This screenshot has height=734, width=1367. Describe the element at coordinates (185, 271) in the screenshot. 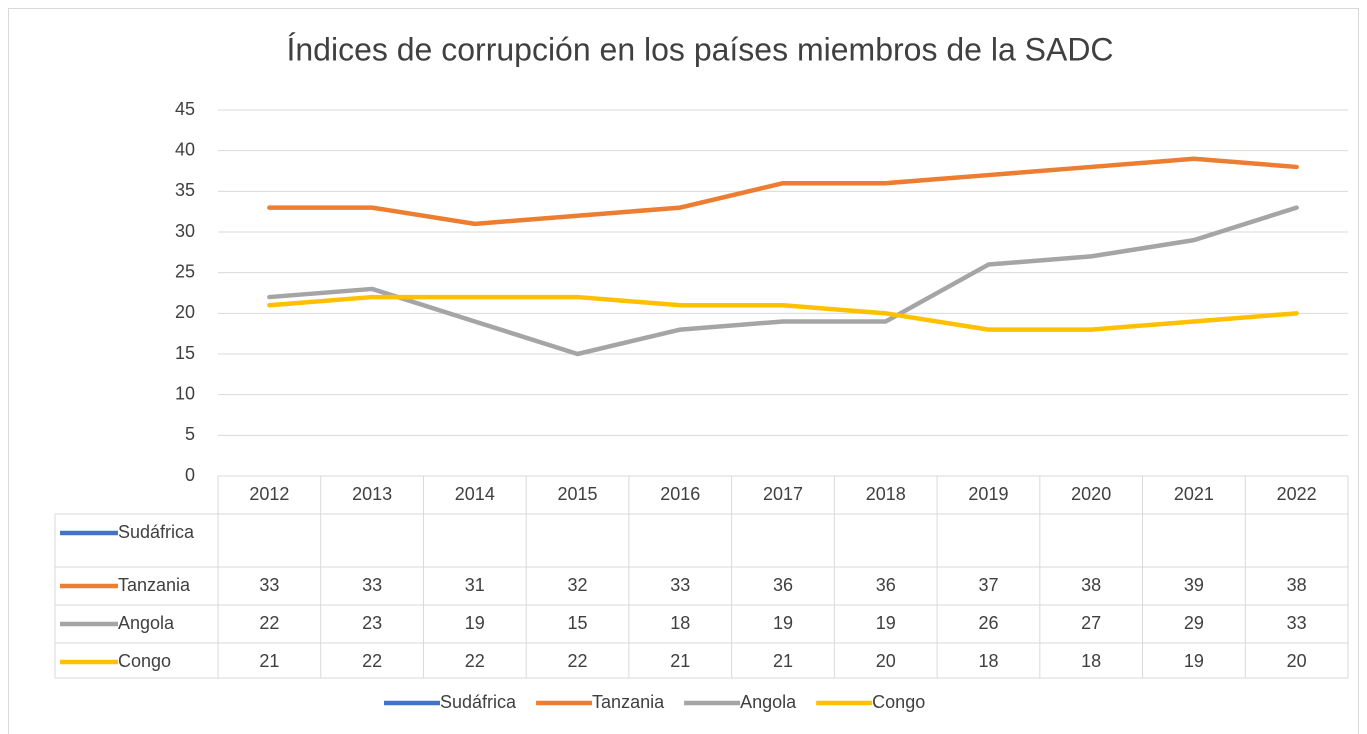

I see `y-tick-label: 25` at that location.